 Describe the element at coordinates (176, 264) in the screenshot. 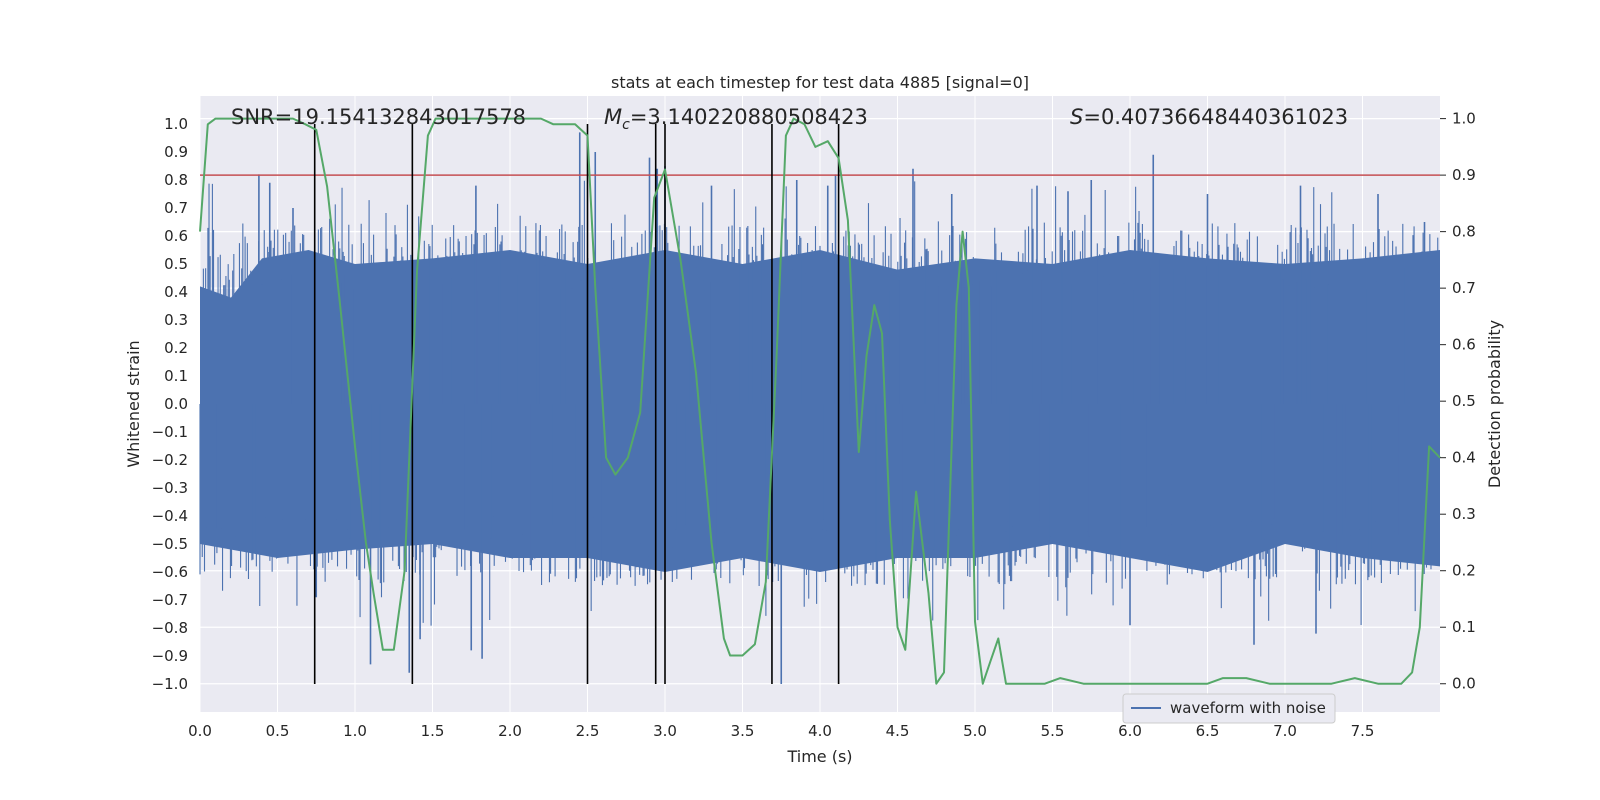

I see `y-tick-label: 0.5` at that location.